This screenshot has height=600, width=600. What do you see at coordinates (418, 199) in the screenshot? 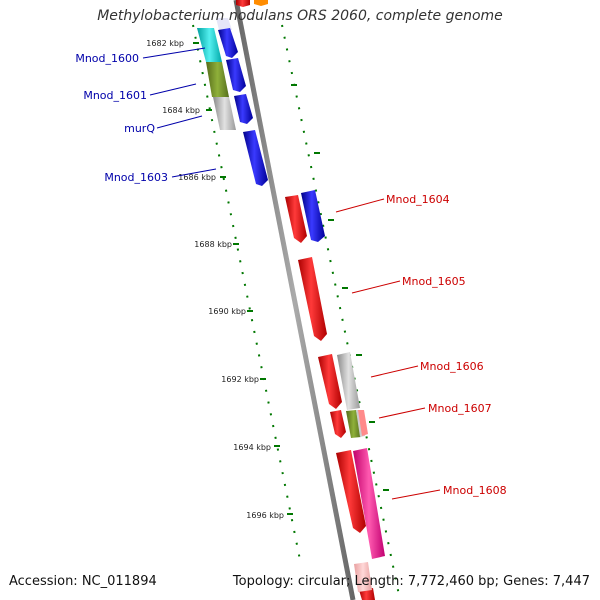
I see `gene-label-mnod-1604: Mnod_1604` at bounding box center [418, 199].